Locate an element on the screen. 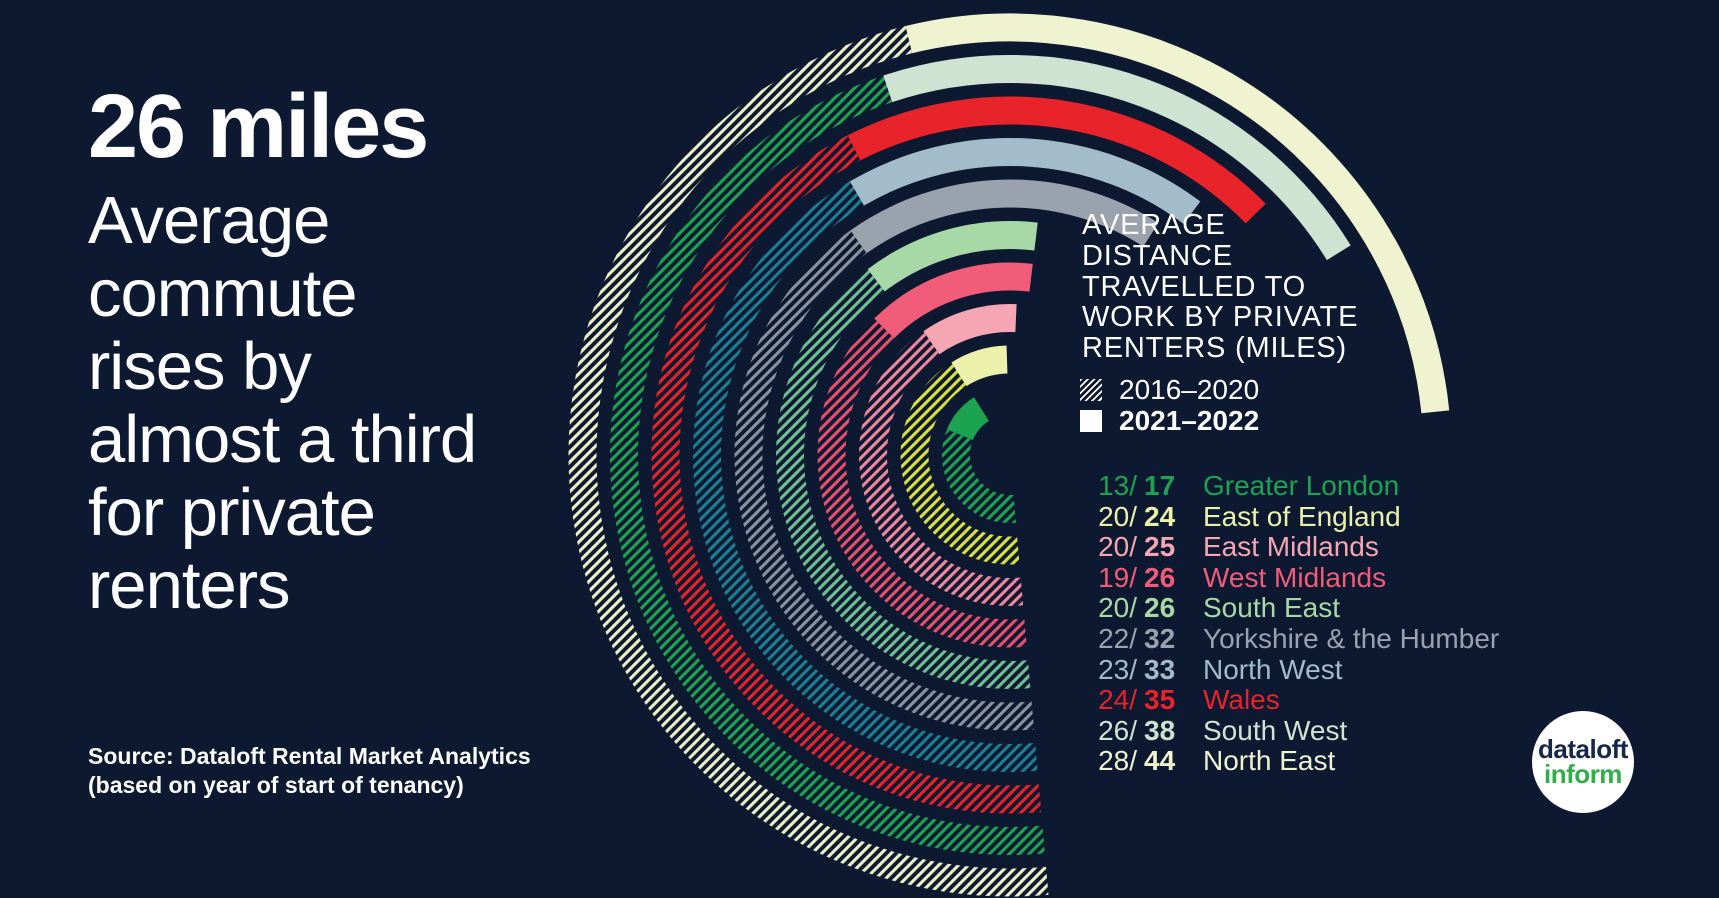 This screenshot has width=1719, height=898. region-name: East of England is located at coordinates (1302, 516).